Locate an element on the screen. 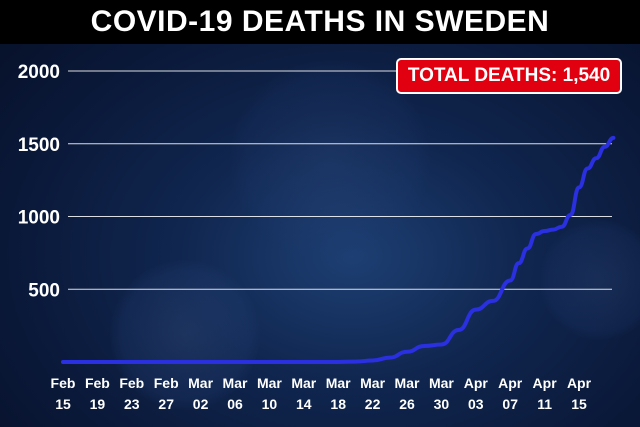  x-tick-day: 11 is located at coordinates (544, 404).